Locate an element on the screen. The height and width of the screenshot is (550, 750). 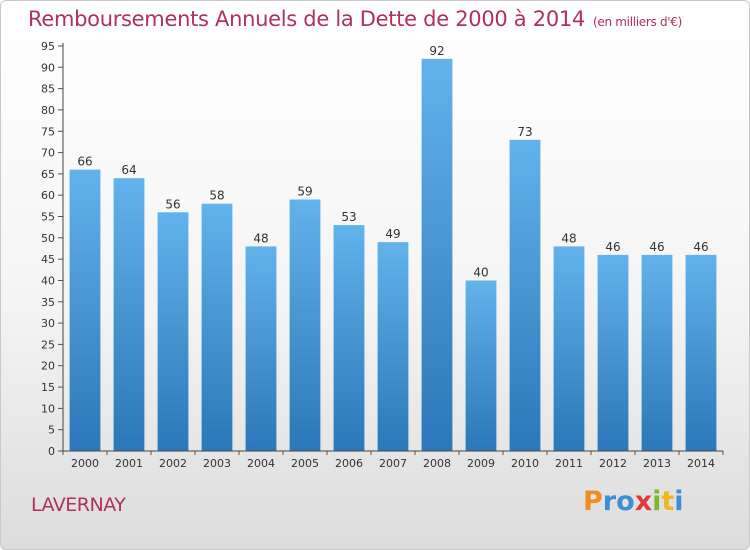
bar-2001 is located at coordinates (129, 314).